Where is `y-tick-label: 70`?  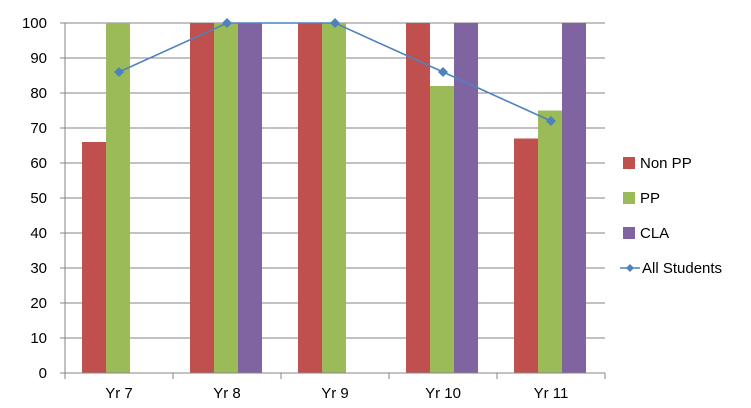 y-tick-label: 70 is located at coordinates (38, 128).